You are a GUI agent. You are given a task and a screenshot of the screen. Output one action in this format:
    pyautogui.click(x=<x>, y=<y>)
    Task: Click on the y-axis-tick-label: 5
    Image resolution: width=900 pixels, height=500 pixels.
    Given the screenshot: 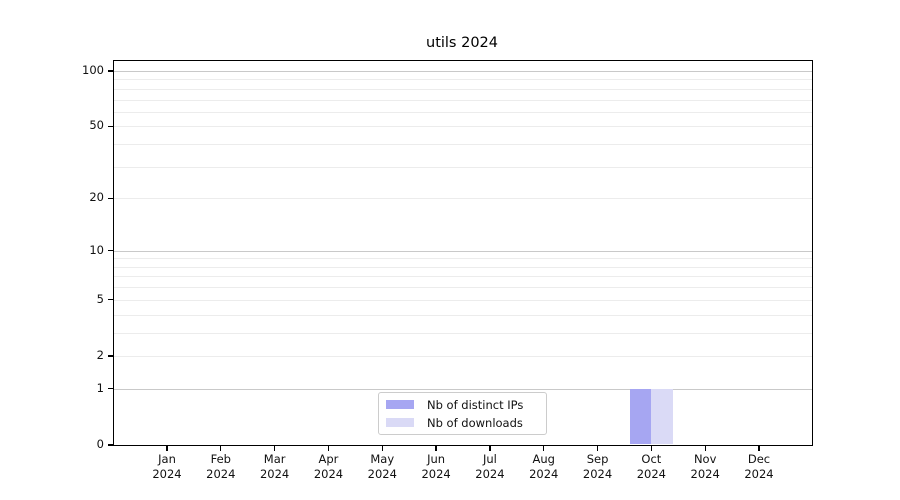 What is the action you would take?
    pyautogui.click(x=100, y=298)
    